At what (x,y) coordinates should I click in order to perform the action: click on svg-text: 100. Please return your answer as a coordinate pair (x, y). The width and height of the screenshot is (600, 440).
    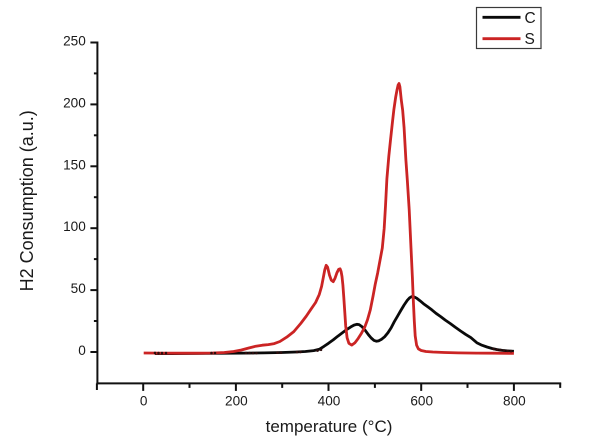
    Looking at the image, I should click on (74, 226).